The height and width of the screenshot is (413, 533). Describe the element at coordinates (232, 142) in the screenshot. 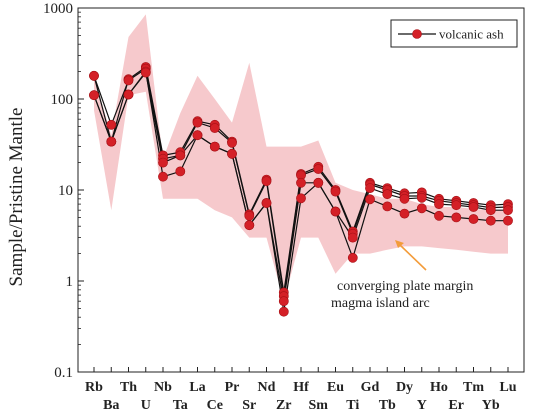

I see `point-s2-pr` at that location.